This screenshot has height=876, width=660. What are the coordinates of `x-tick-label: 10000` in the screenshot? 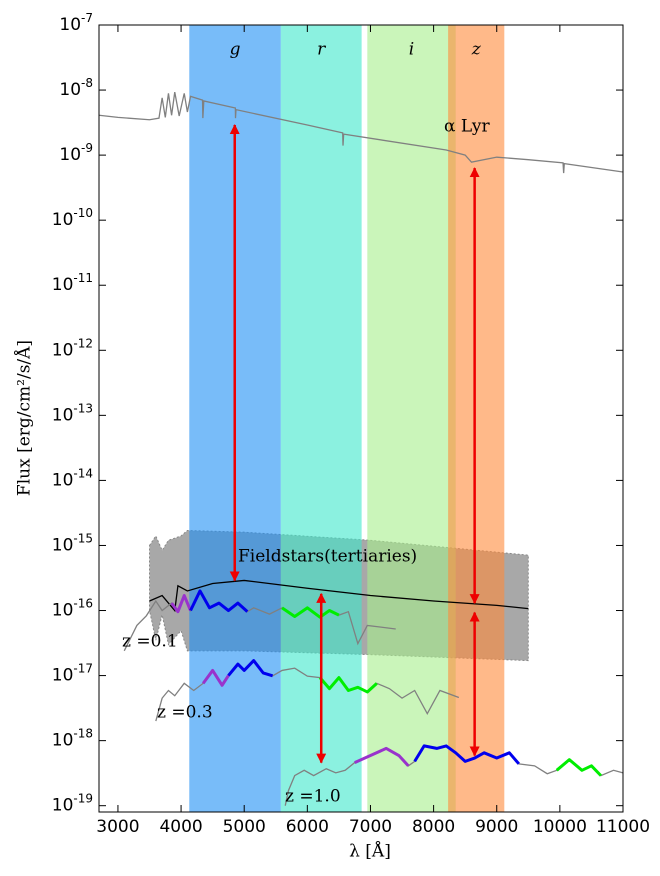 It's located at (560, 827).